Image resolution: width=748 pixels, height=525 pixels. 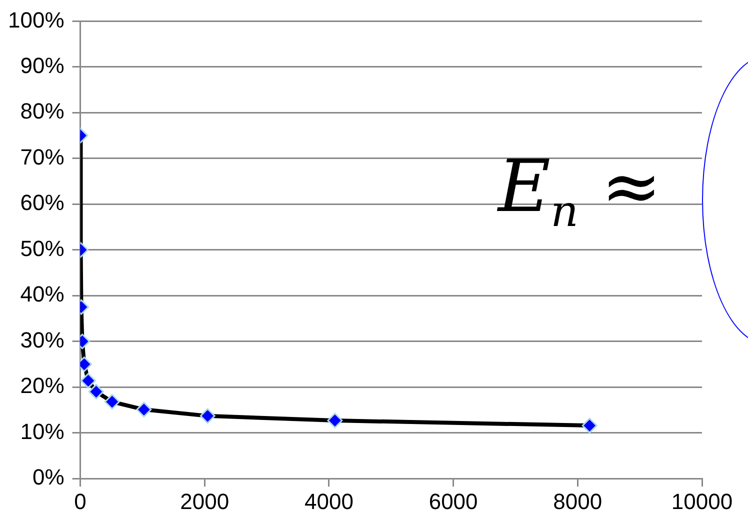 What do you see at coordinates (702, 501) in the screenshot?
I see `x-tick-label: 10000` at bounding box center [702, 501].